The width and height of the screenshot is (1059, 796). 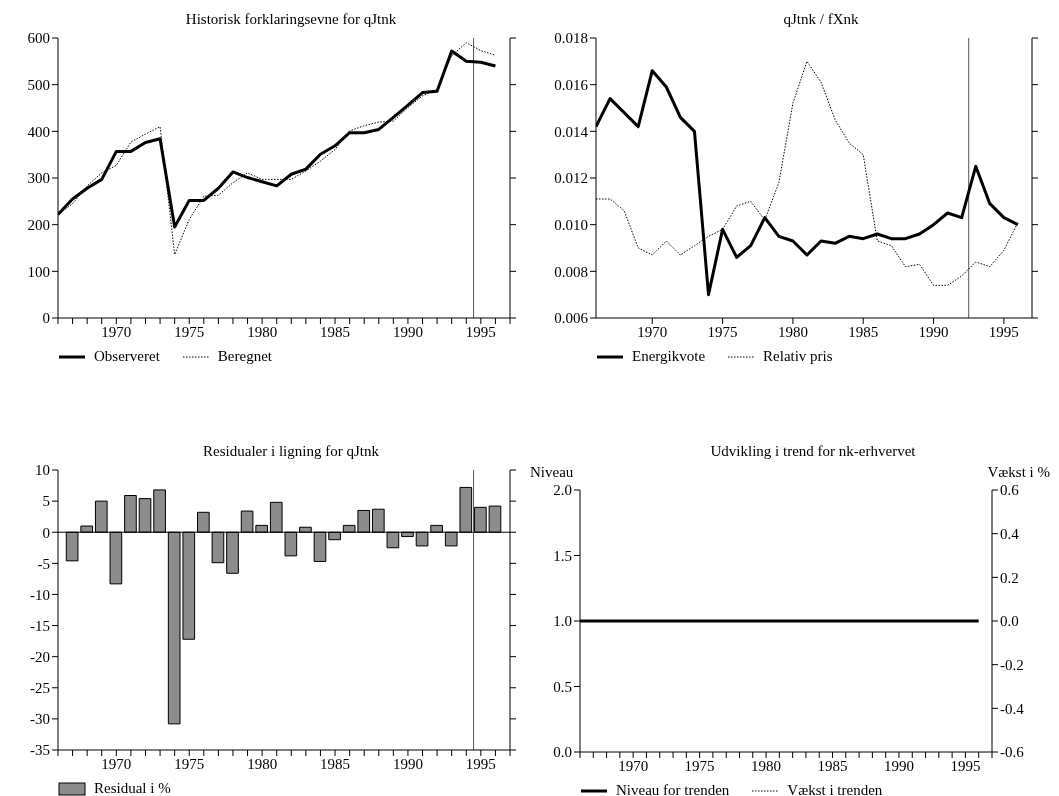 What do you see at coordinates (669, 356) in the screenshot?
I see `legend-label: Energikvote` at bounding box center [669, 356].